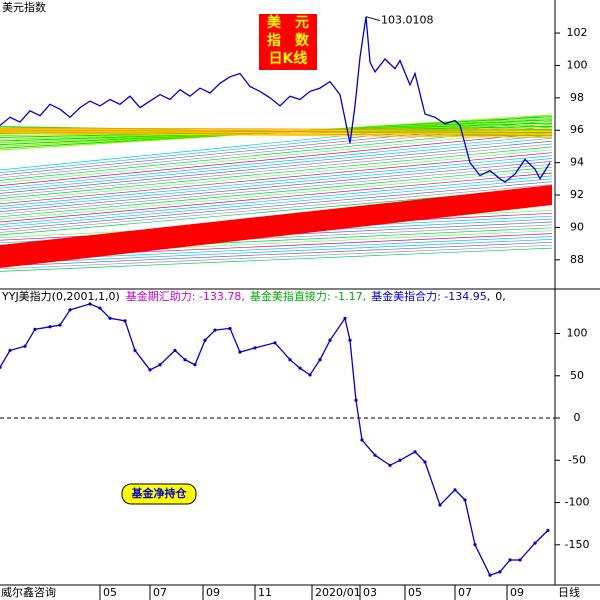 The height and width of the screenshot is (600, 600). What do you see at coordinates (288, 22) in the screenshot?
I see `badge-text: 美 元` at bounding box center [288, 22].